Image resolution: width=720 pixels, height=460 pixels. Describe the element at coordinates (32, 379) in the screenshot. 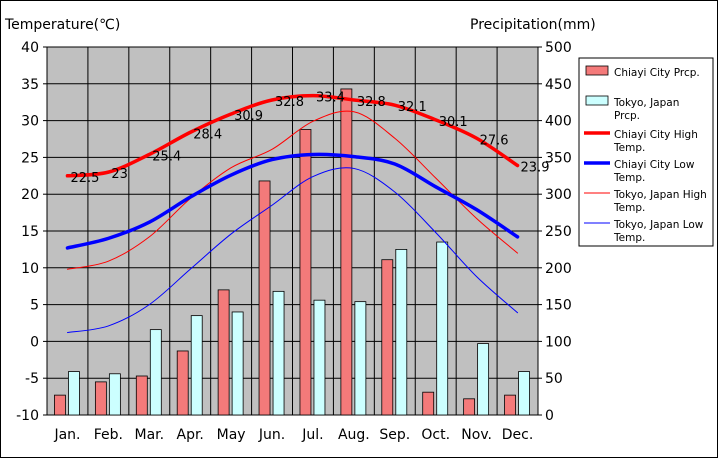

I see `left-tick-label: -5` at that location.